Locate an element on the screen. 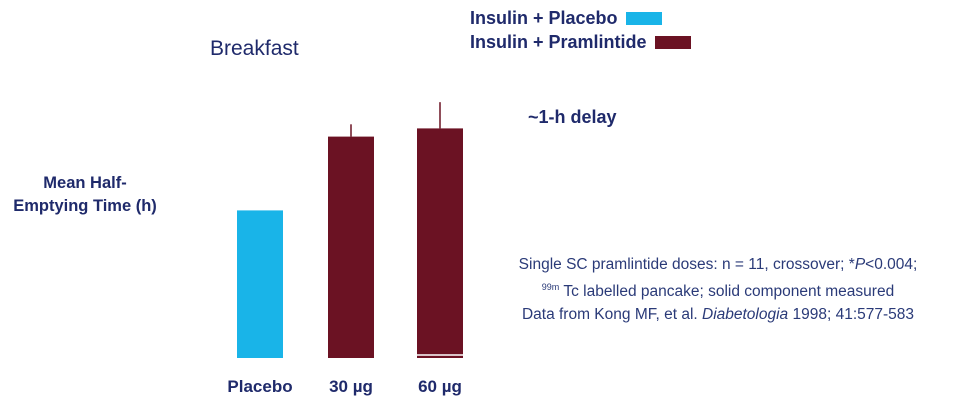 Image resolution: width=968 pixels, height=409 pixels. legend-label: Insulin + Placebo is located at coordinates (544, 18).